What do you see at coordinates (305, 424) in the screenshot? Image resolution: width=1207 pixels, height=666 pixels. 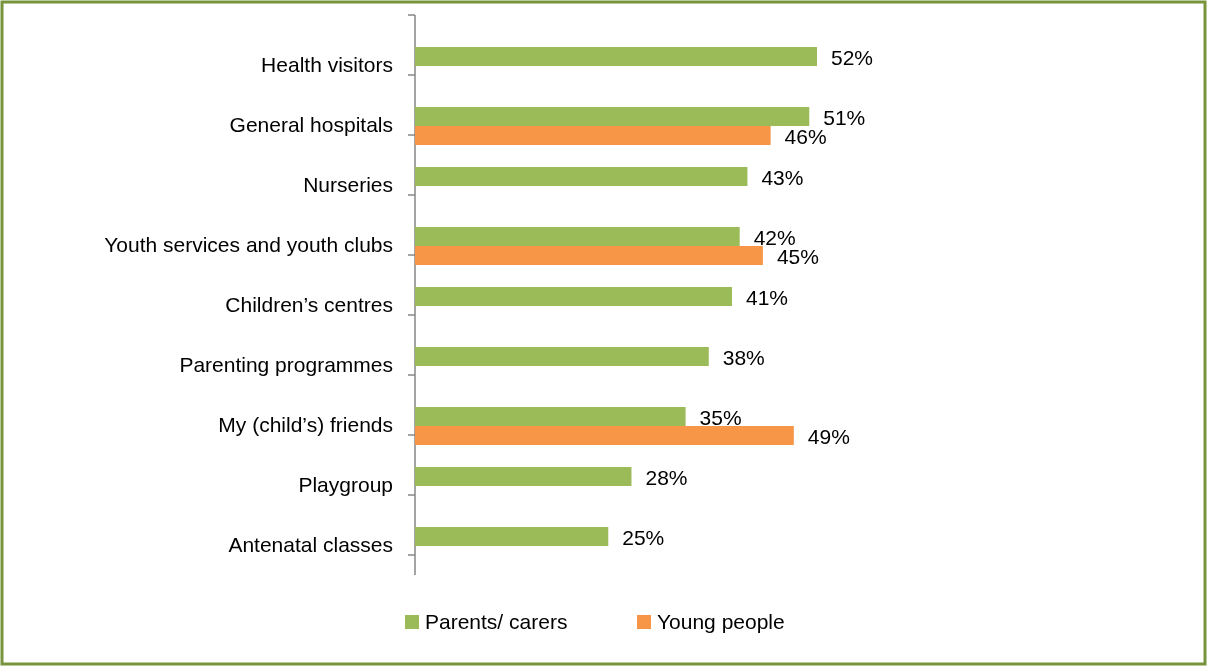 I see `y-tick-label: My (child’s) friends` at bounding box center [305, 424].